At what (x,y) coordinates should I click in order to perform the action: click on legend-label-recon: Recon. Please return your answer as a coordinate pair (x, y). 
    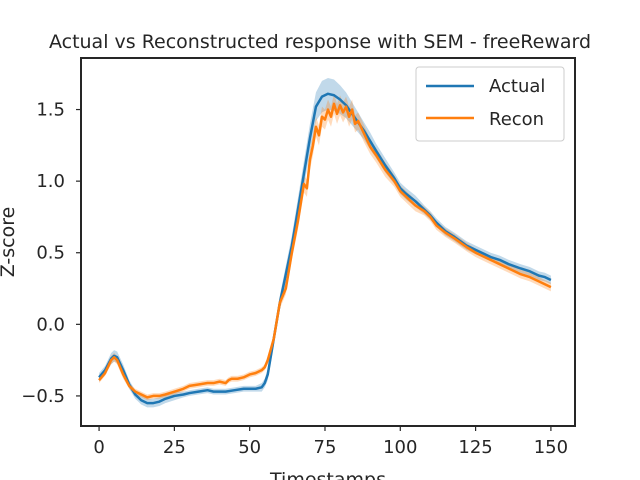
    Looking at the image, I should click on (516, 119).